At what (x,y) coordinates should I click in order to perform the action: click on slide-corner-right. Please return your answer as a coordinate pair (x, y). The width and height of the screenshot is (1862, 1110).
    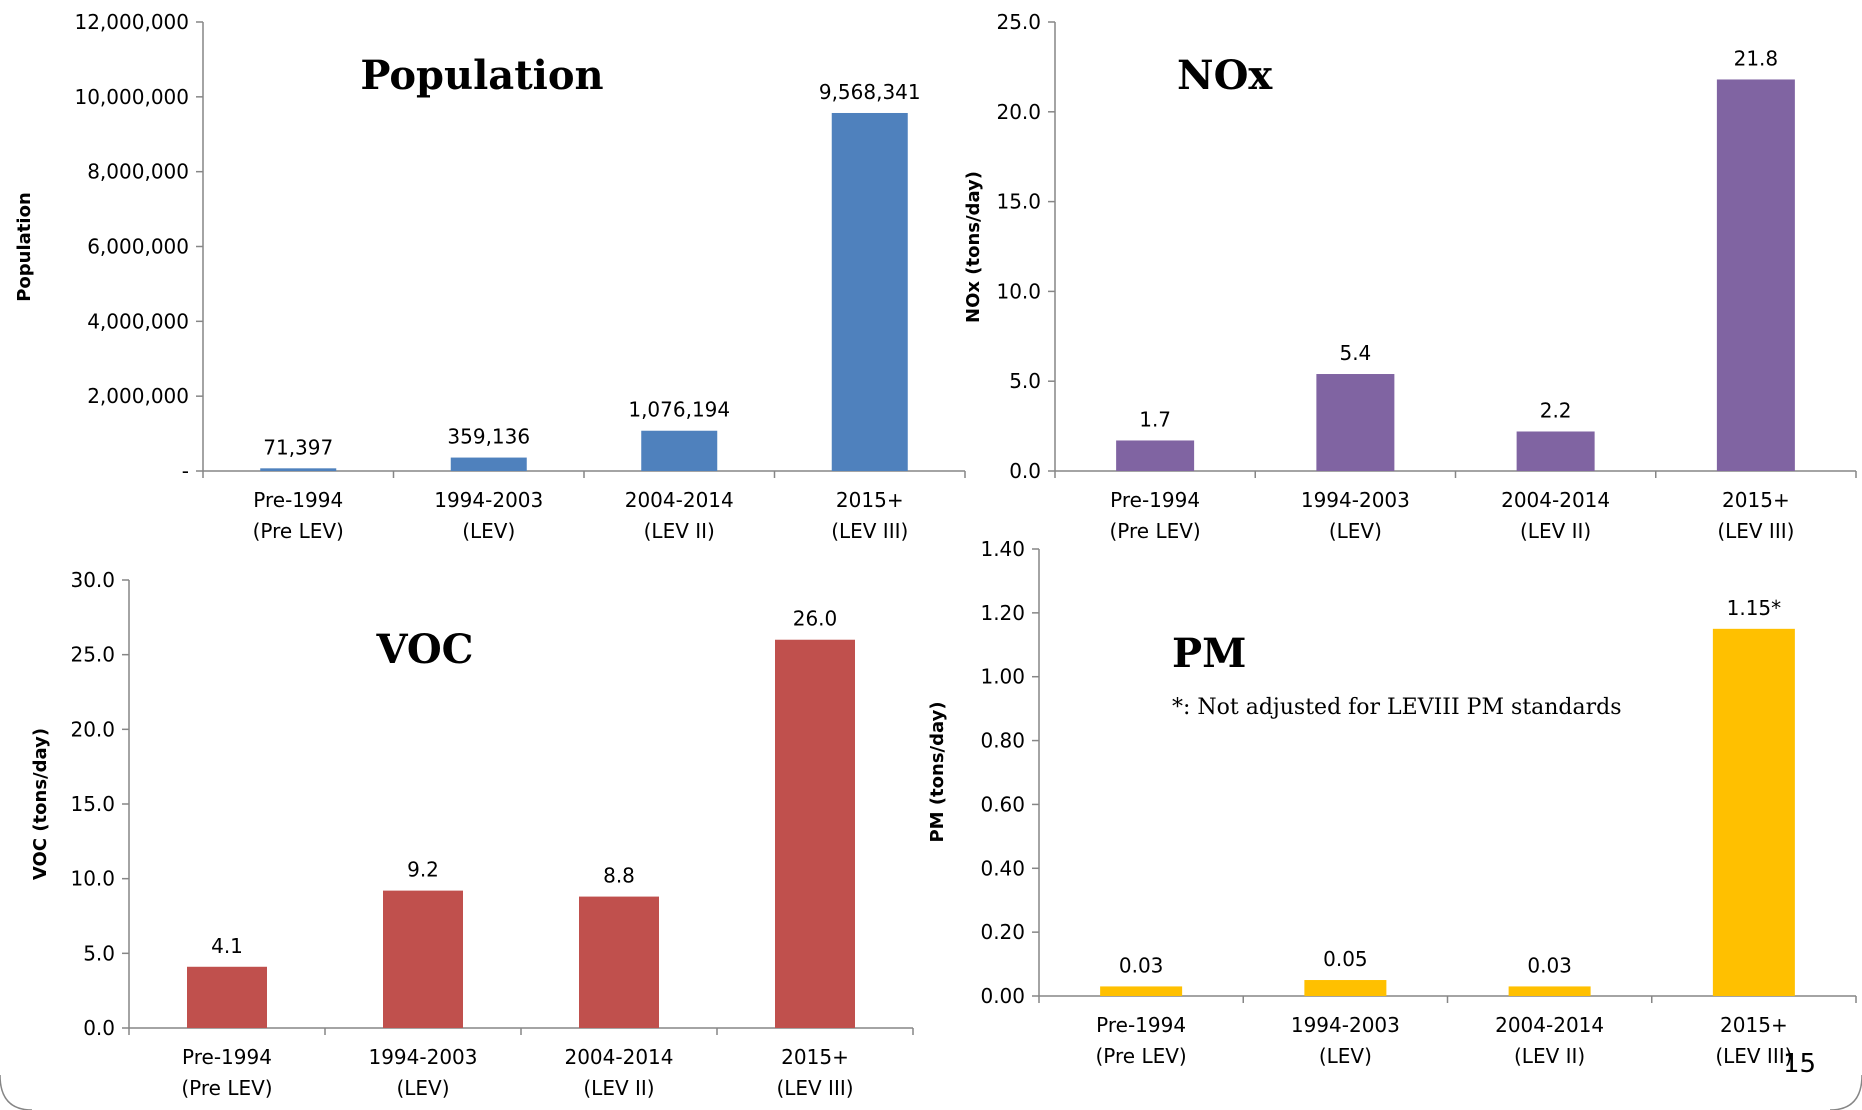
    Looking at the image, I should click on (1845, 1092).